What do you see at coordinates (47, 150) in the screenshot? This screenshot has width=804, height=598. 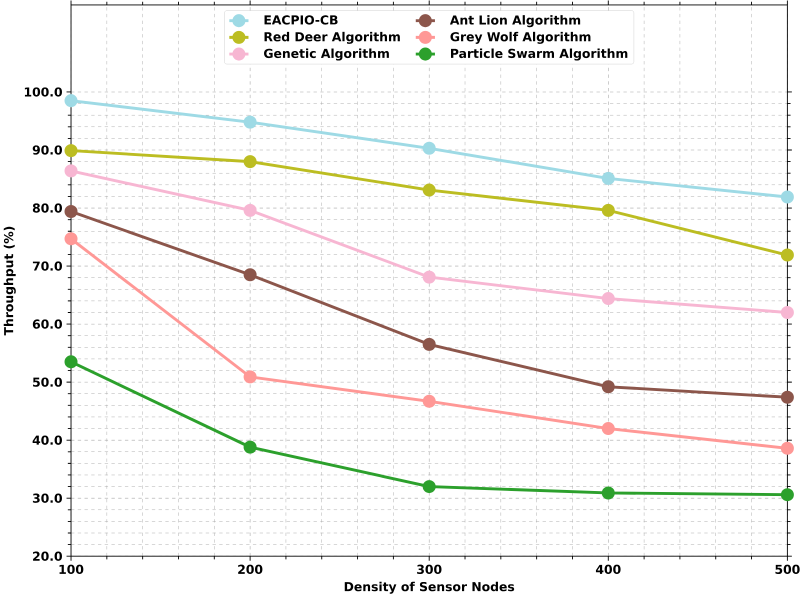 I see `y-tick-label: 90.0` at bounding box center [47, 150].